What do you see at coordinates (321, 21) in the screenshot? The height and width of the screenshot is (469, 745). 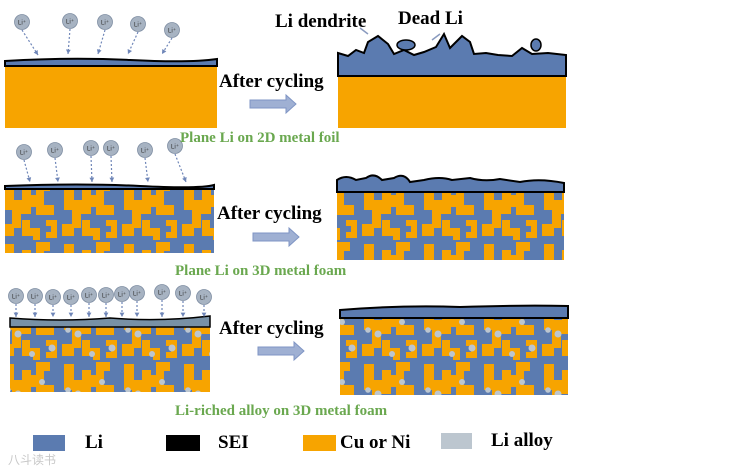 I see `dendrite-annotation: Li dendrite` at bounding box center [321, 21].